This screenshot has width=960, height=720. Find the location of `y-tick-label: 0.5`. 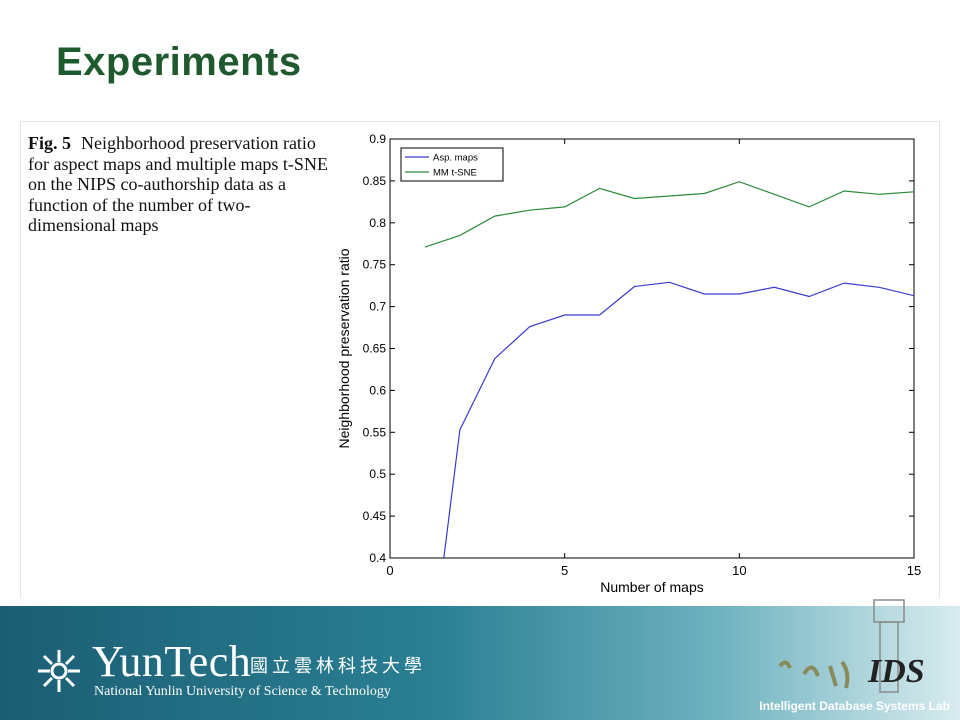

y-tick-label: 0.5 is located at coordinates (377, 474).